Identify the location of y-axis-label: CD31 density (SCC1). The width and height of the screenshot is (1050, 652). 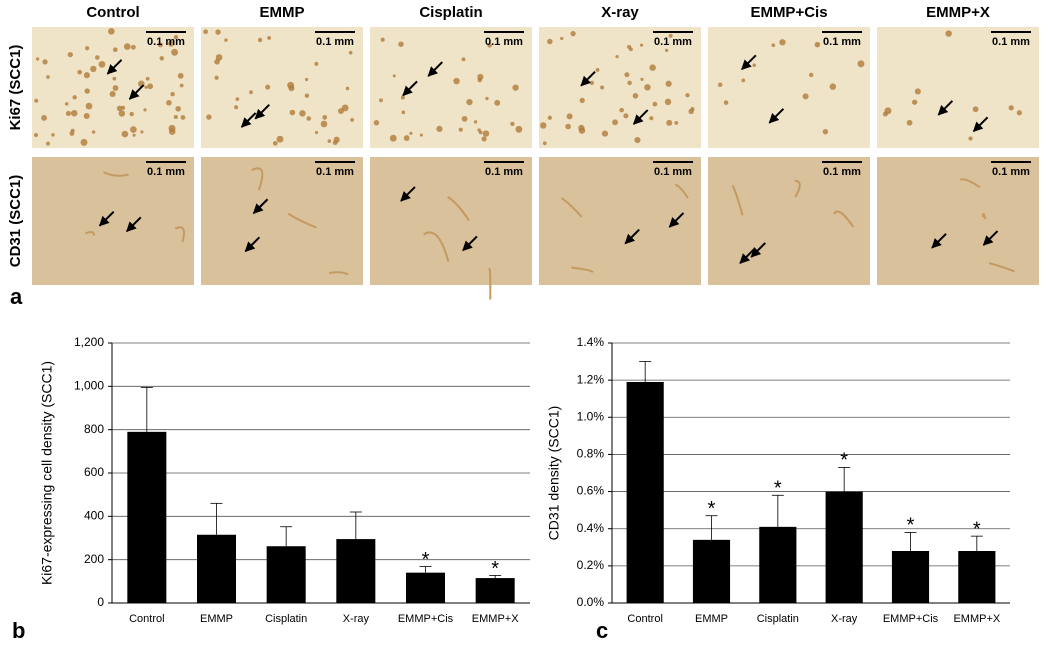
(554, 473).